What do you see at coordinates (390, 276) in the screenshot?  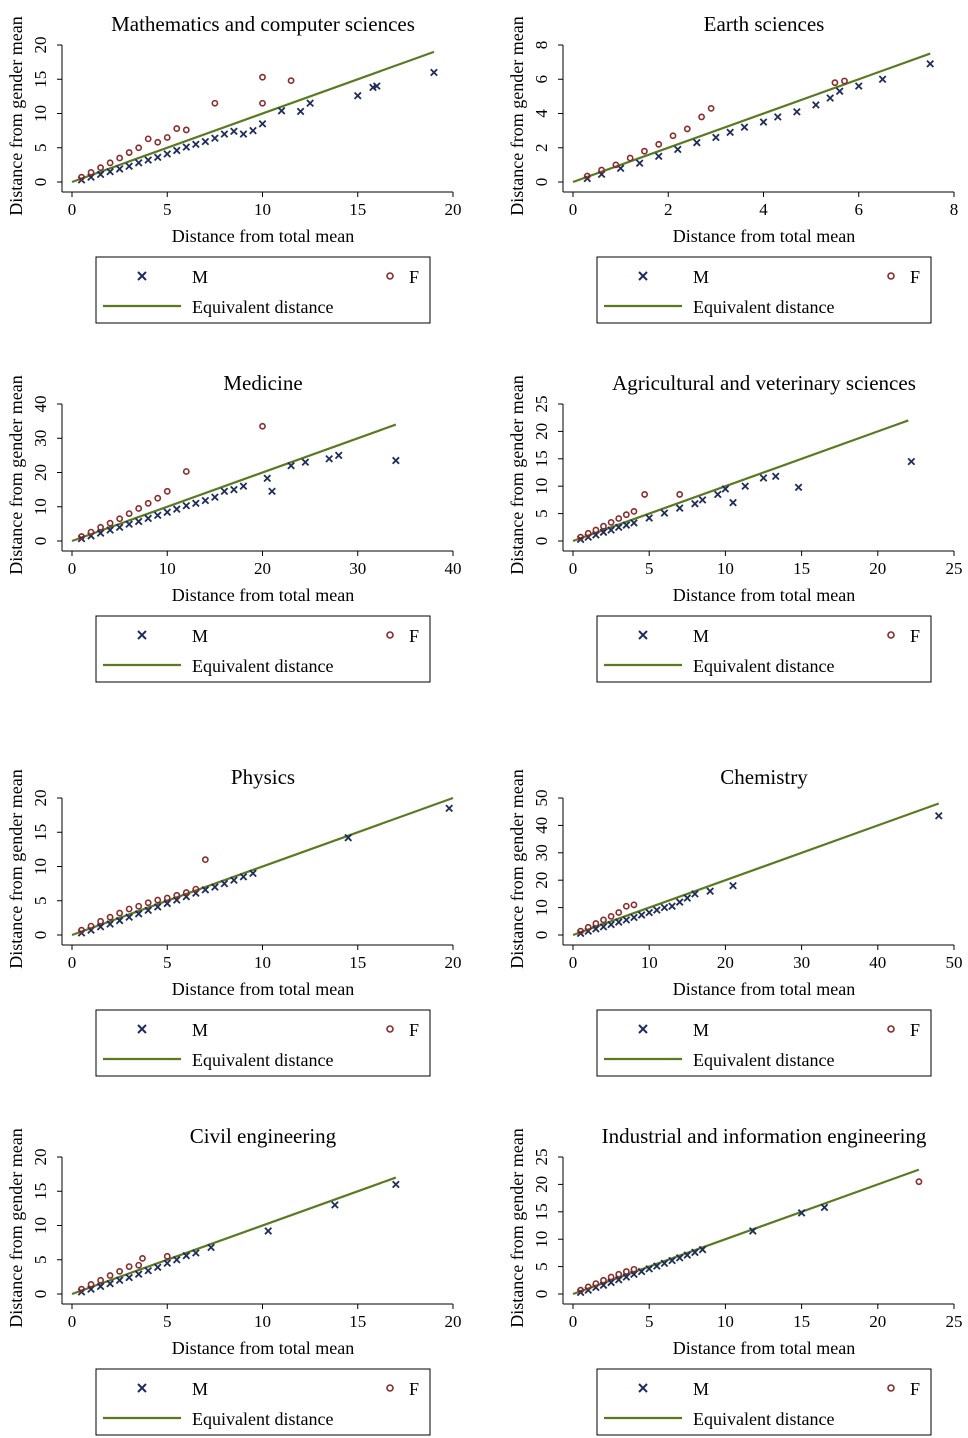 I see `legend-female-marker` at bounding box center [390, 276].